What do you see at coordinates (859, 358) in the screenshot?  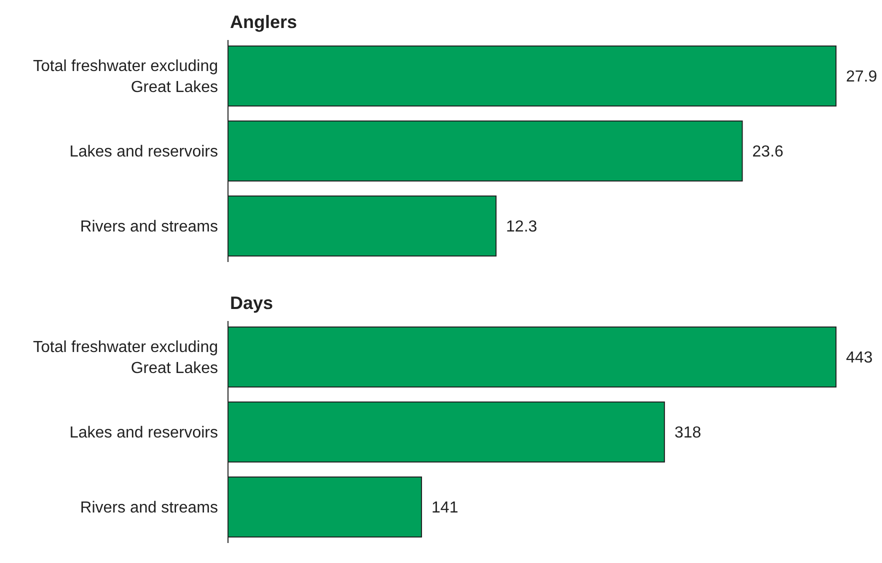 I see `data-label: 443` at bounding box center [859, 358].